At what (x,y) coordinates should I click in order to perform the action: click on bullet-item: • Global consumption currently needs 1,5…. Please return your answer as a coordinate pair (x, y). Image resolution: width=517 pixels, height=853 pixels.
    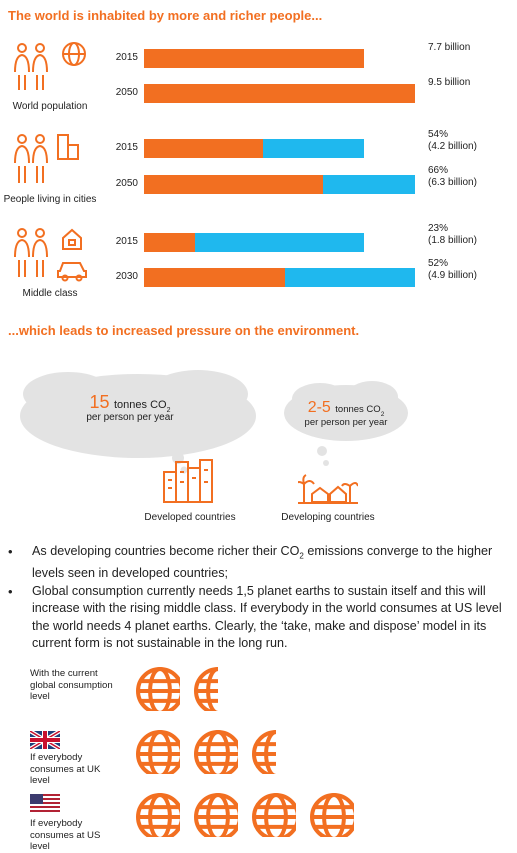
    Looking at the image, I should click on (258, 618).